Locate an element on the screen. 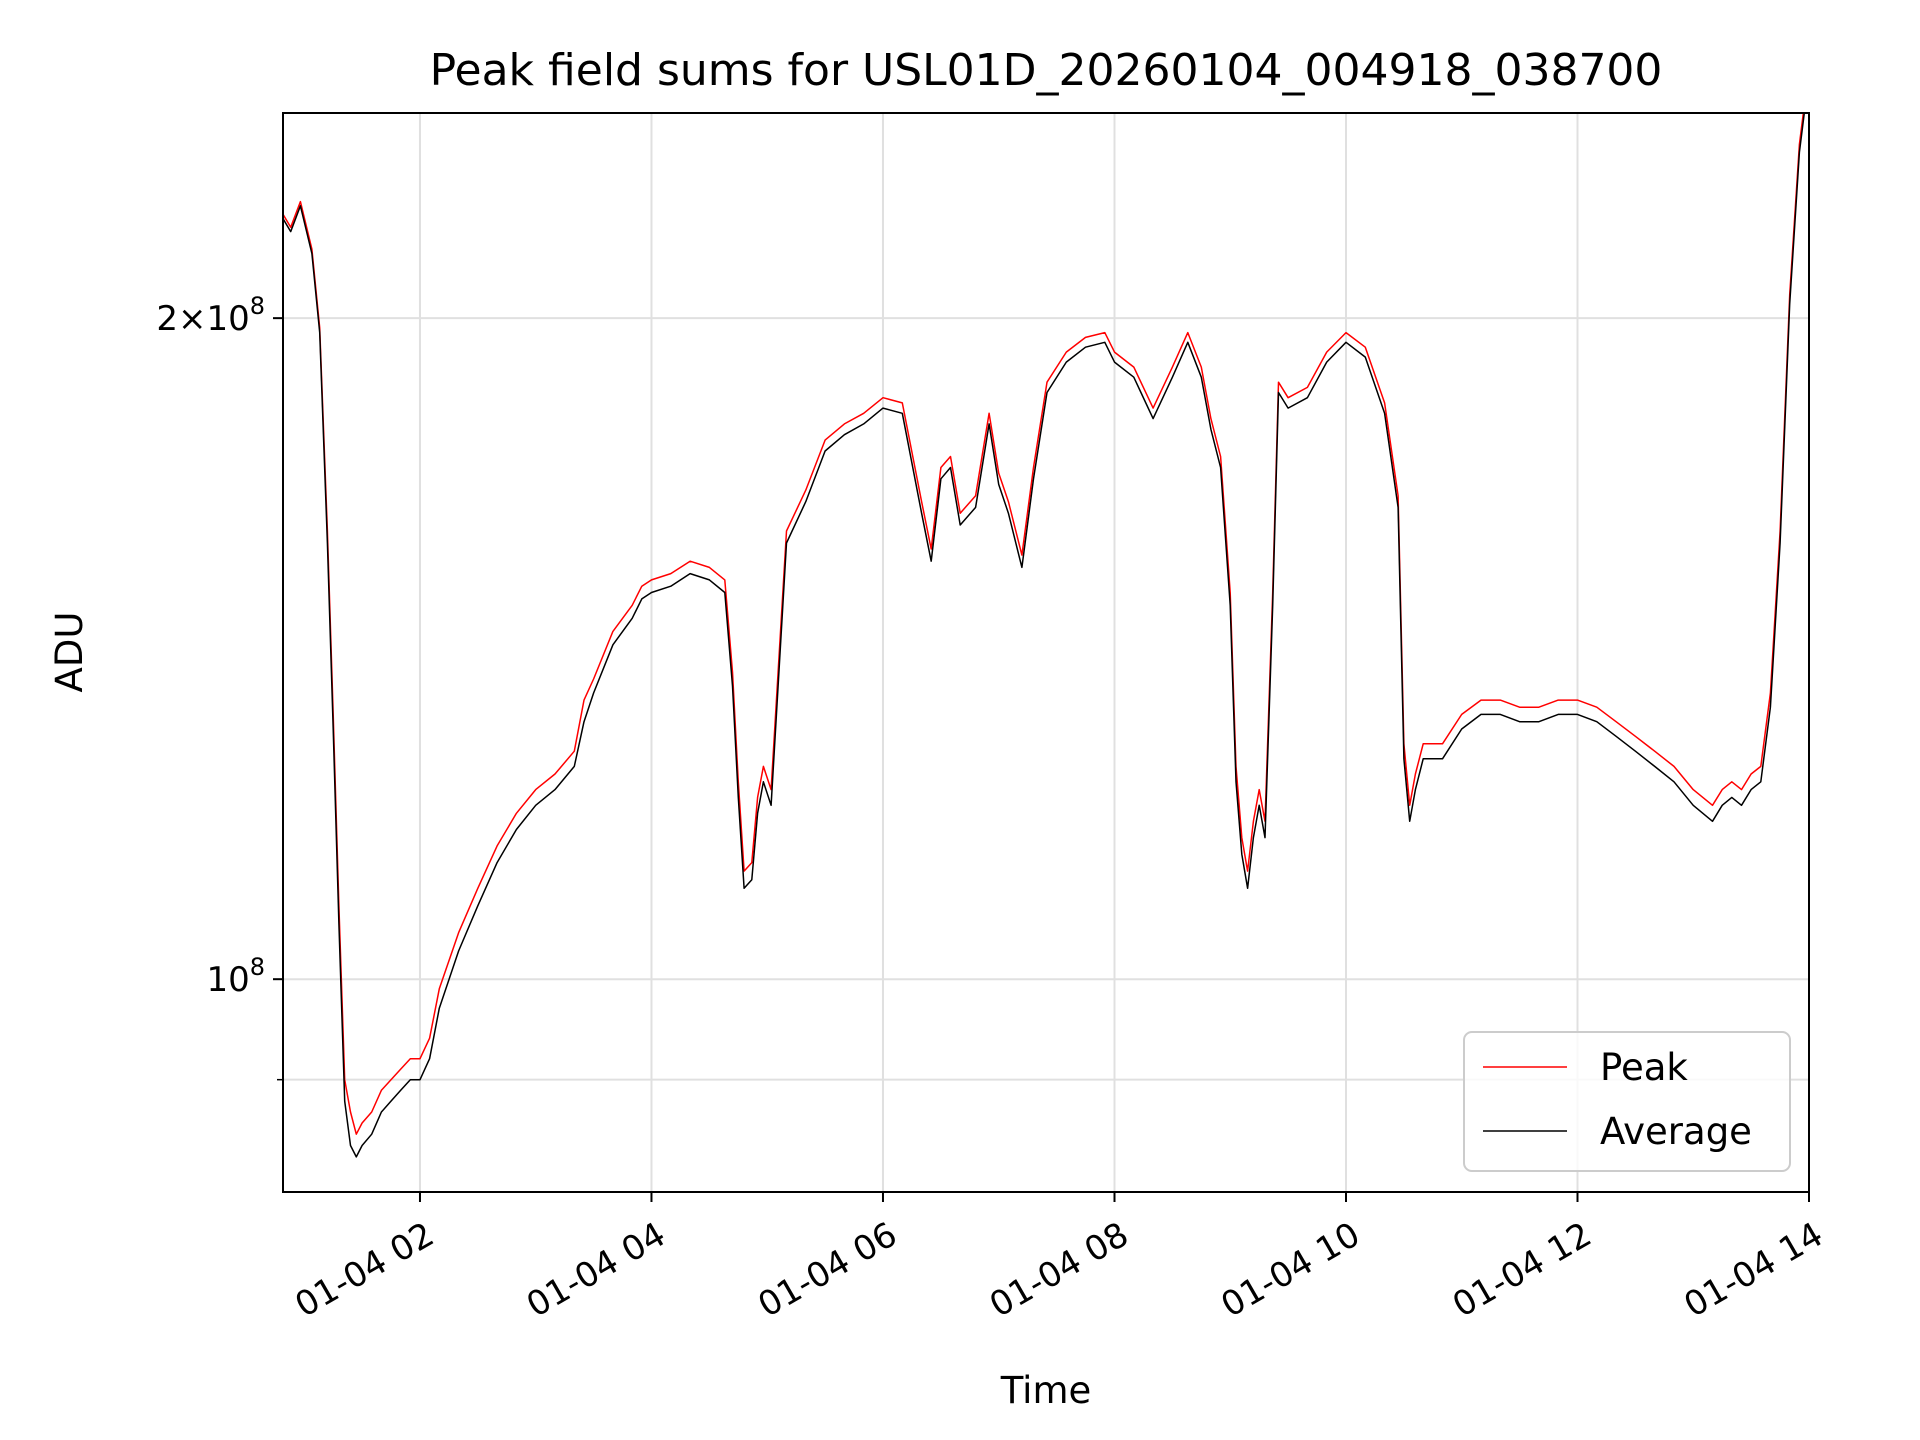 This screenshot has height=1440, width=1920. y-tick-label: 2×108 is located at coordinates (210, 315).